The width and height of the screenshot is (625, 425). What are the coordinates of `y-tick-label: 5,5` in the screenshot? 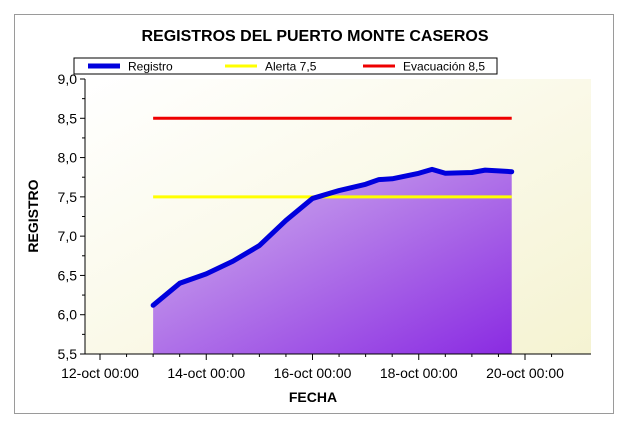 It's located at (68, 354).